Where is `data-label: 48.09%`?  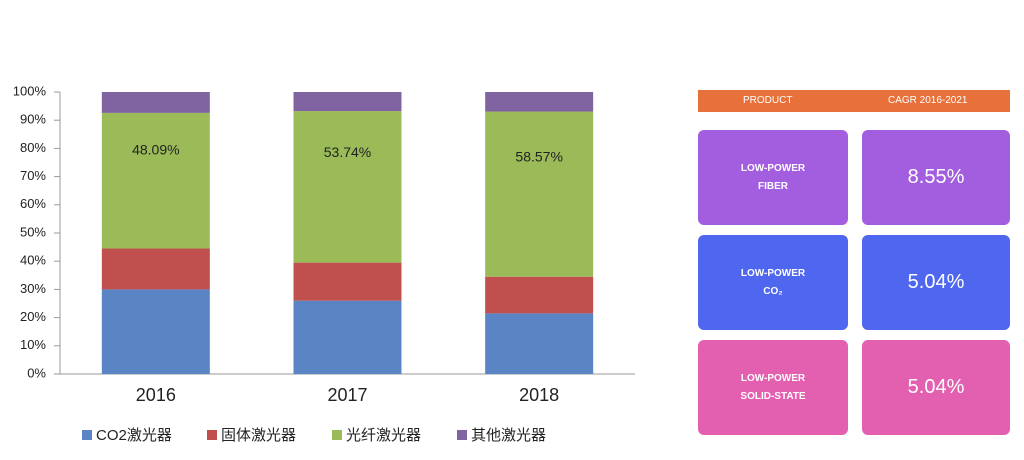 data-label: 48.09% is located at coordinates (155, 150).